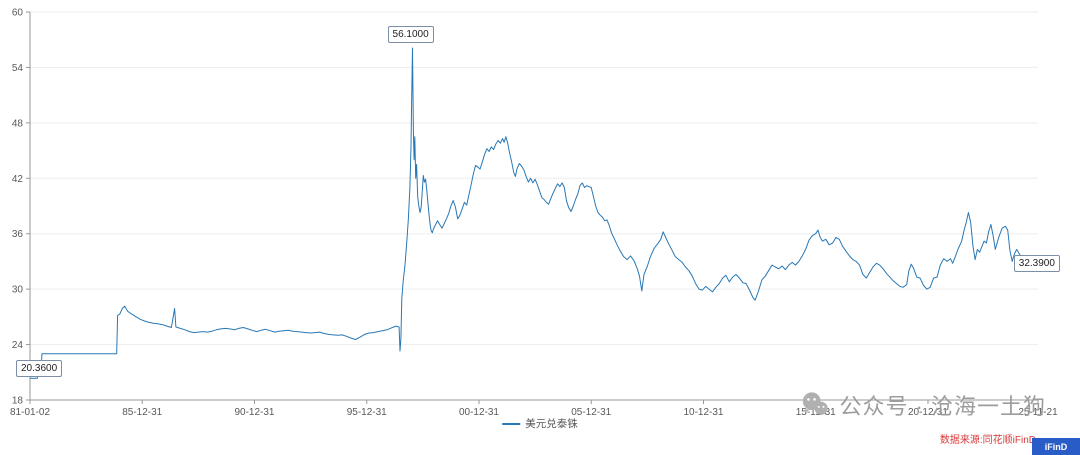  Describe the element at coordinates (551, 424) in the screenshot. I see `legend-label: 美元兑泰铢` at that location.